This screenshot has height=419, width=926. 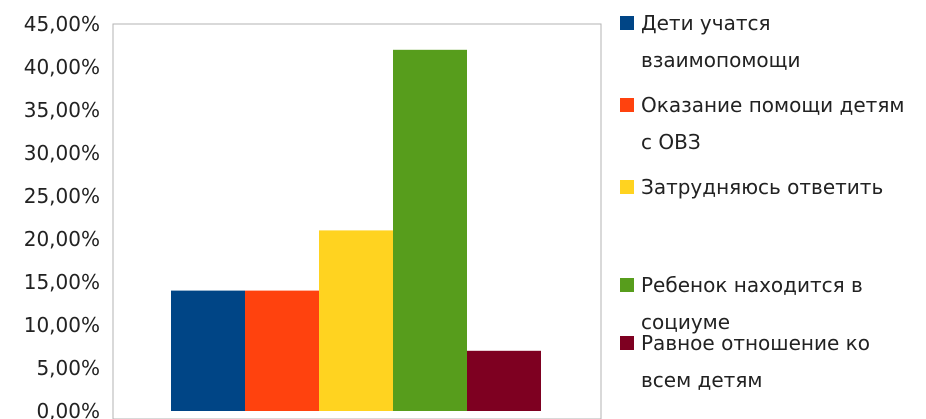 What do you see at coordinates (671, 142) in the screenshot?
I see `legend-label: с ОВЗ` at bounding box center [671, 142].